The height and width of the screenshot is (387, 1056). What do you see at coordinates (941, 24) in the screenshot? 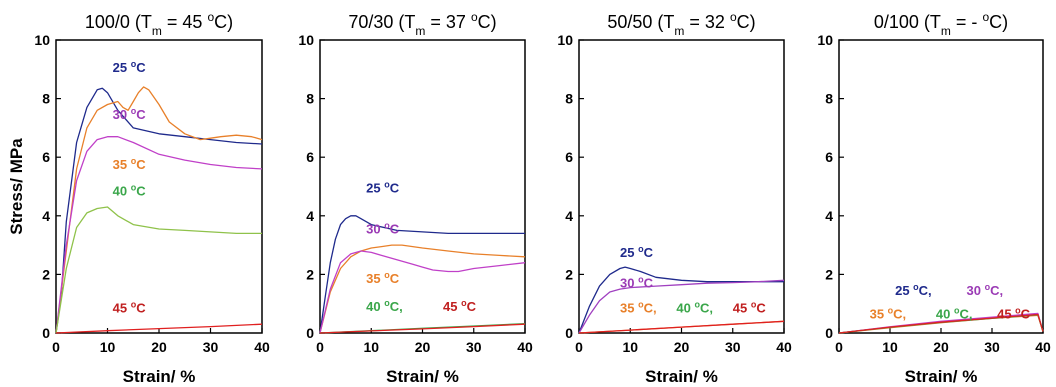
I see `panel-title: 0/100 (Tm = - oC)` at bounding box center [941, 24].